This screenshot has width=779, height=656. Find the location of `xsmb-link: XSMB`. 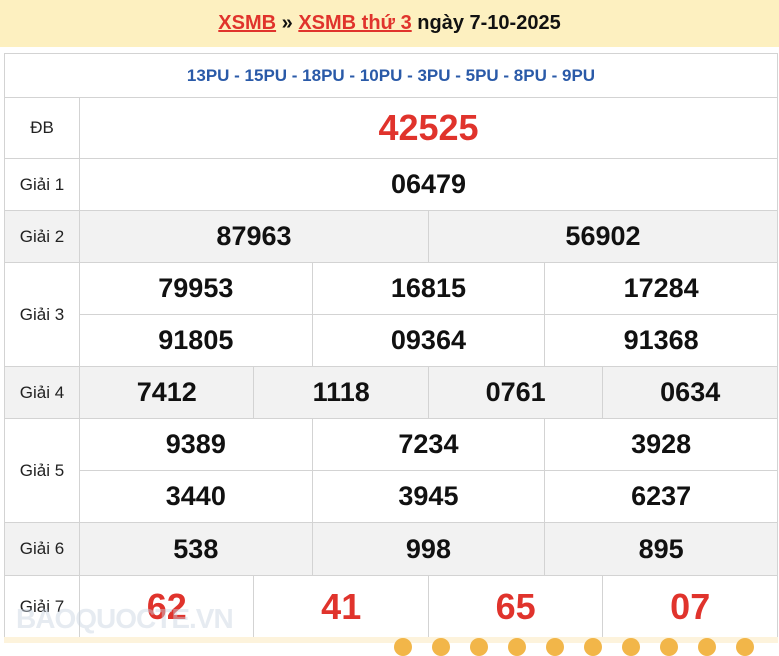

xsmb-link: XSMB is located at coordinates (247, 23).